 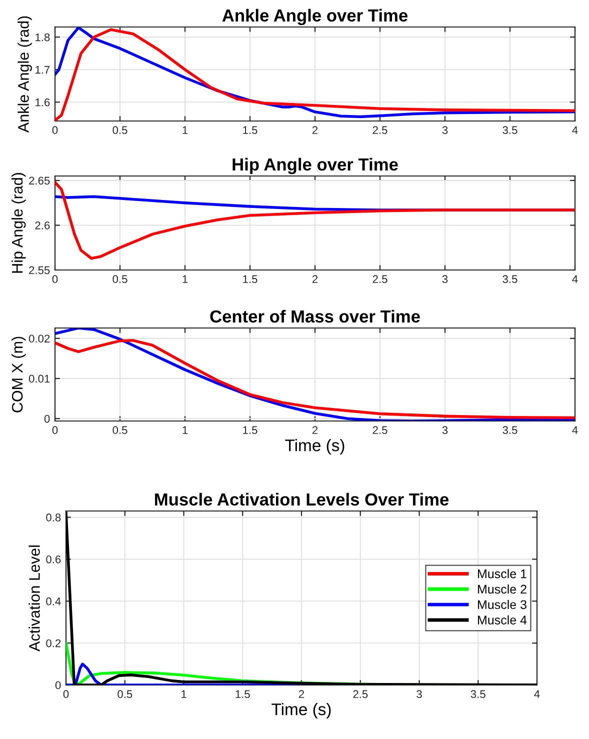 I want to click on x-tick-label: 0, so click(x=66, y=694).